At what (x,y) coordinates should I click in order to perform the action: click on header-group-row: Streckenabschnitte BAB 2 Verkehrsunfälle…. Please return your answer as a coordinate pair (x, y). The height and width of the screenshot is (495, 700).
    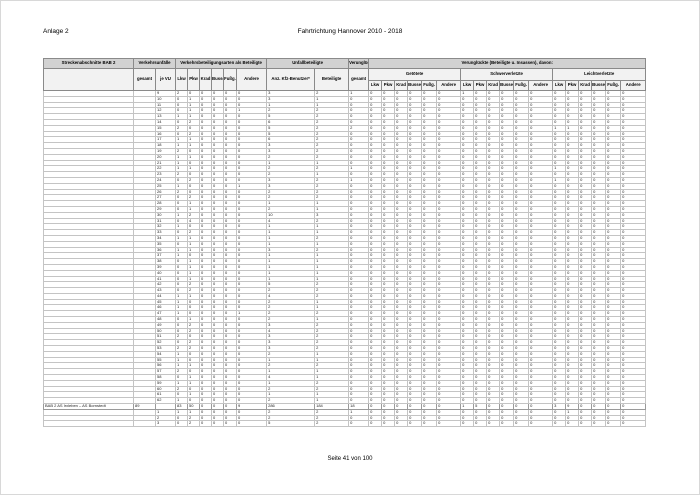
    Looking at the image, I should click on (345, 63).